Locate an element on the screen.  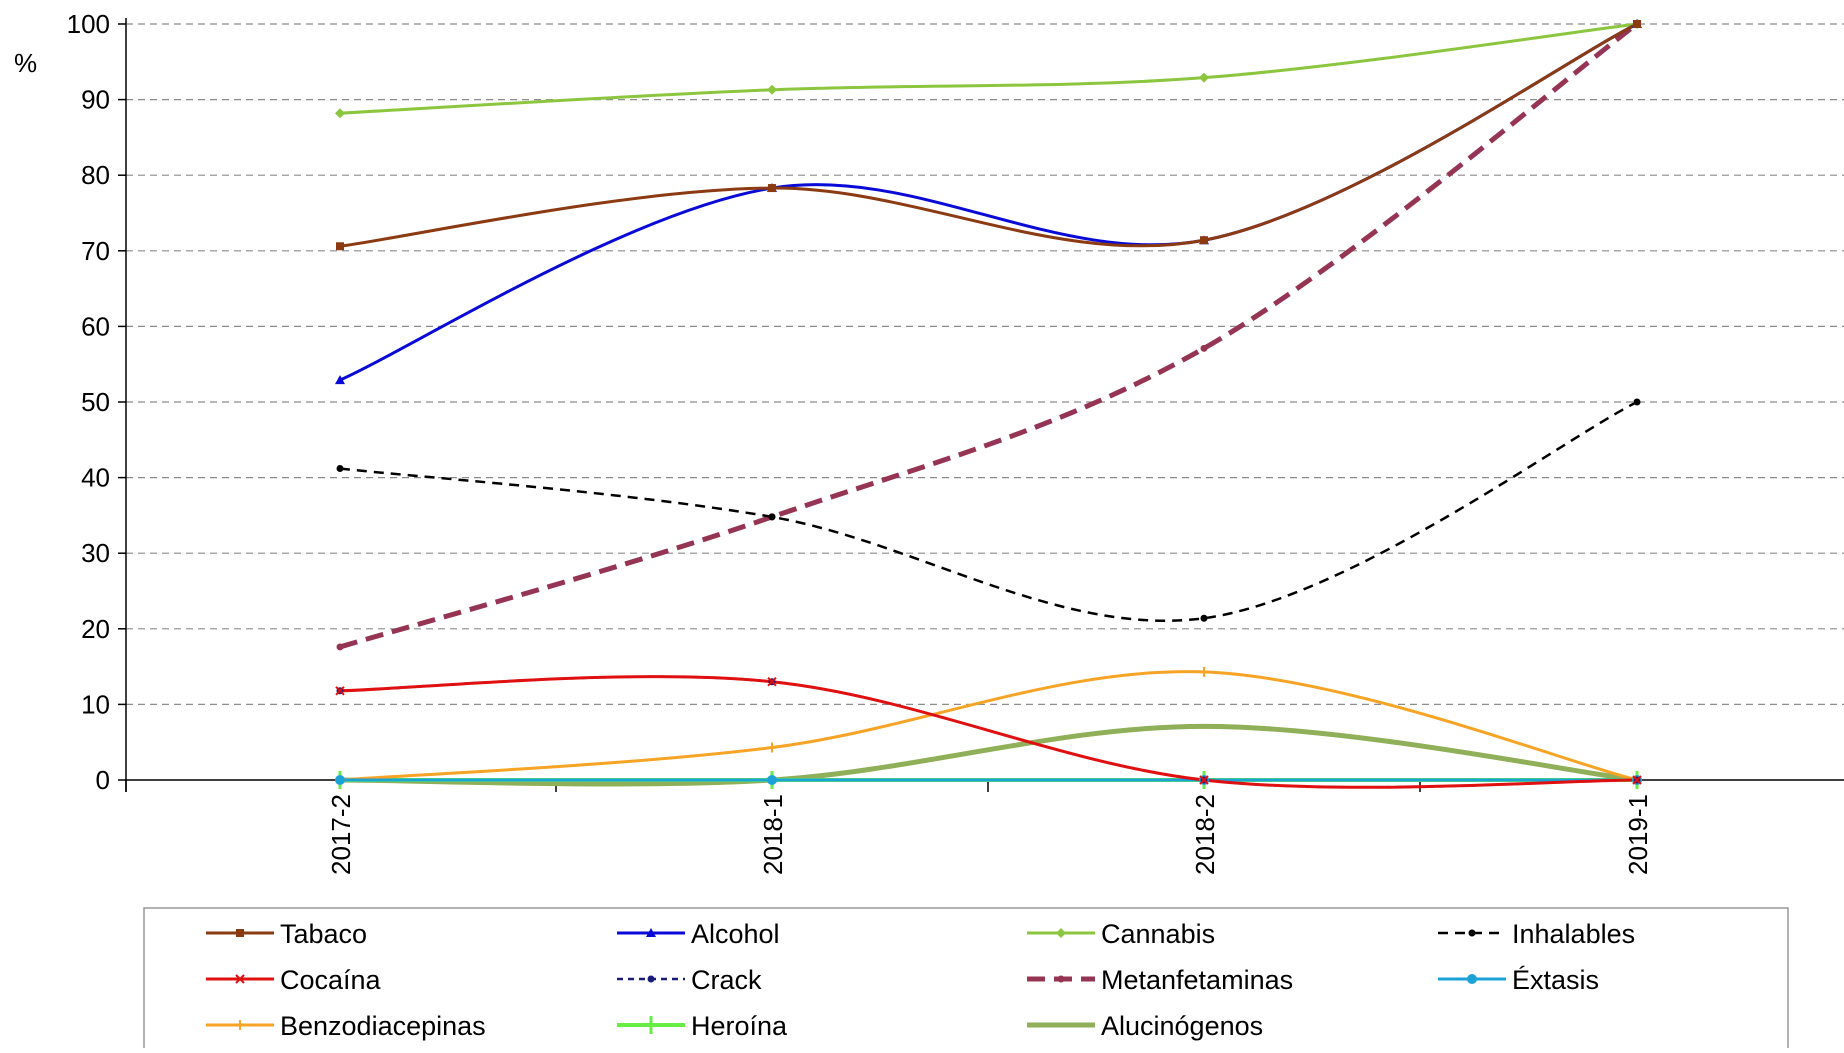
series-line-benzodiacepinas is located at coordinates (988, 726).